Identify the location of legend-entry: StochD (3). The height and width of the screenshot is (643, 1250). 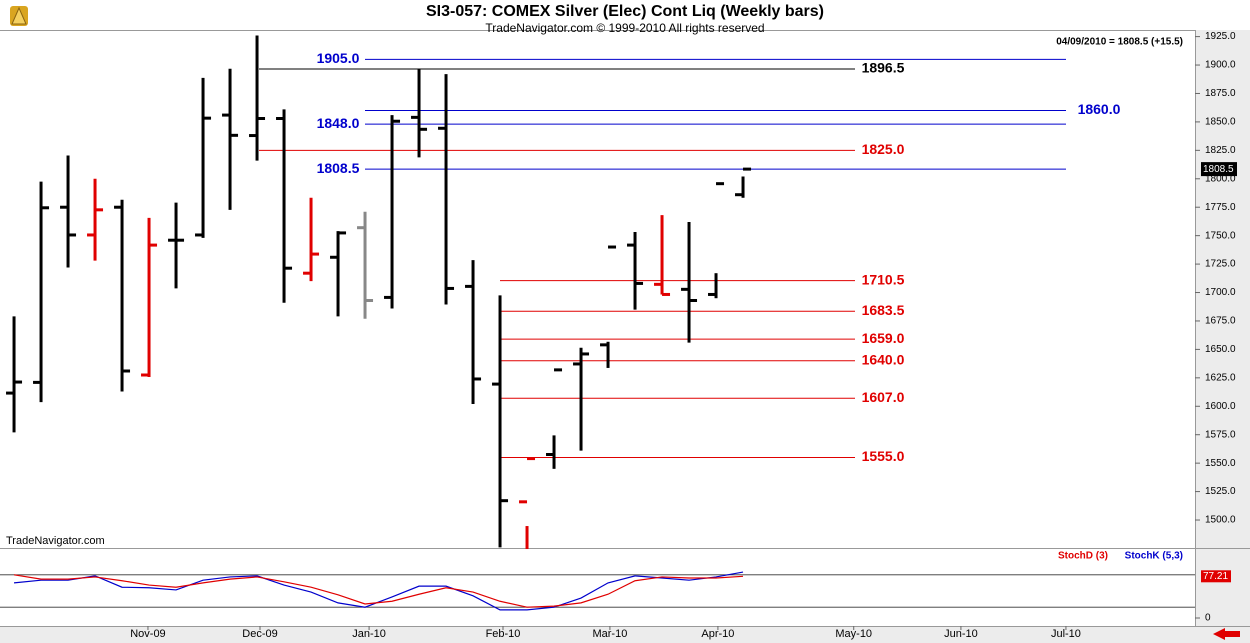
(1083, 556).